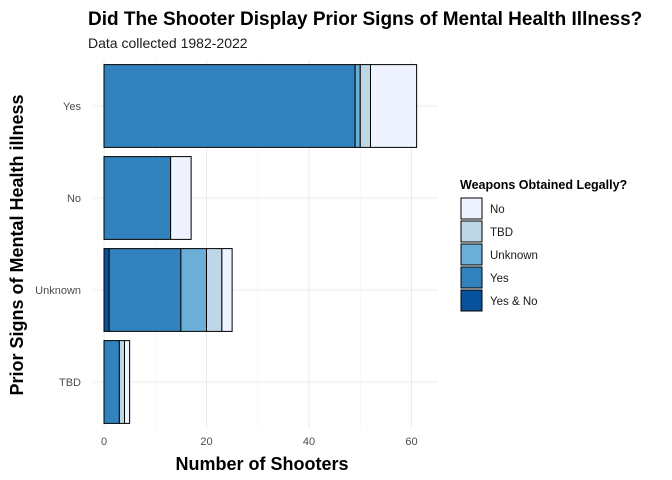  What do you see at coordinates (471, 300) in the screenshot?
I see `legend-key-yes-and-no` at bounding box center [471, 300].